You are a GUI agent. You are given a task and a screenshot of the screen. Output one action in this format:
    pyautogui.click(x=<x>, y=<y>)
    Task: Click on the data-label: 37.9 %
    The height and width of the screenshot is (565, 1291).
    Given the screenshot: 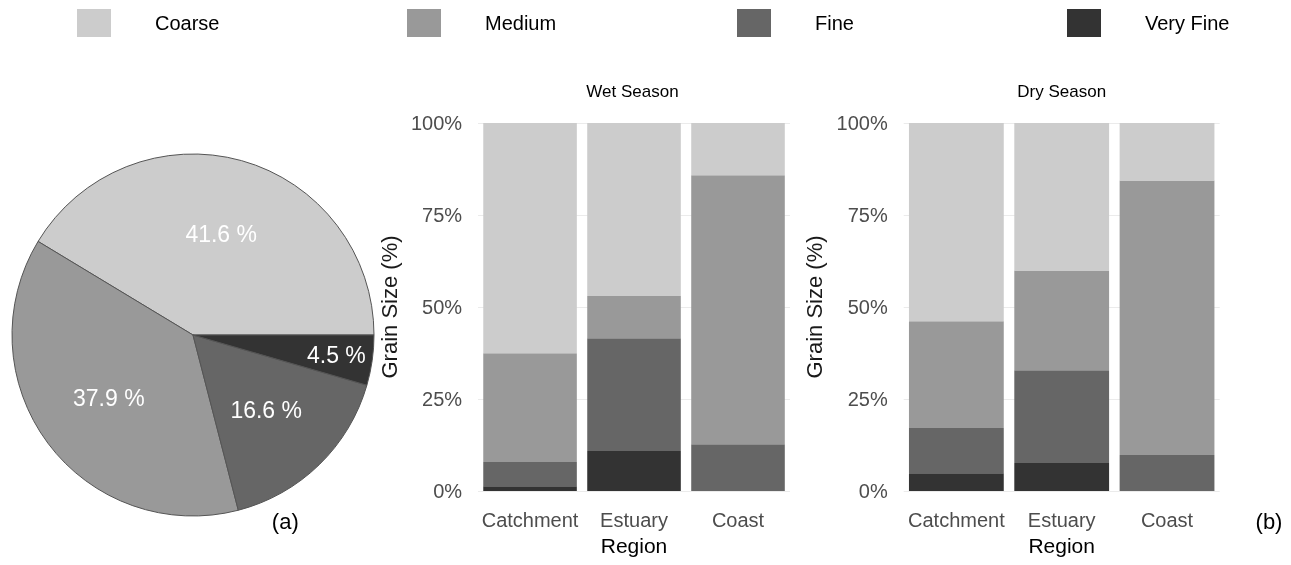 What is the action you would take?
    pyautogui.click(x=109, y=397)
    